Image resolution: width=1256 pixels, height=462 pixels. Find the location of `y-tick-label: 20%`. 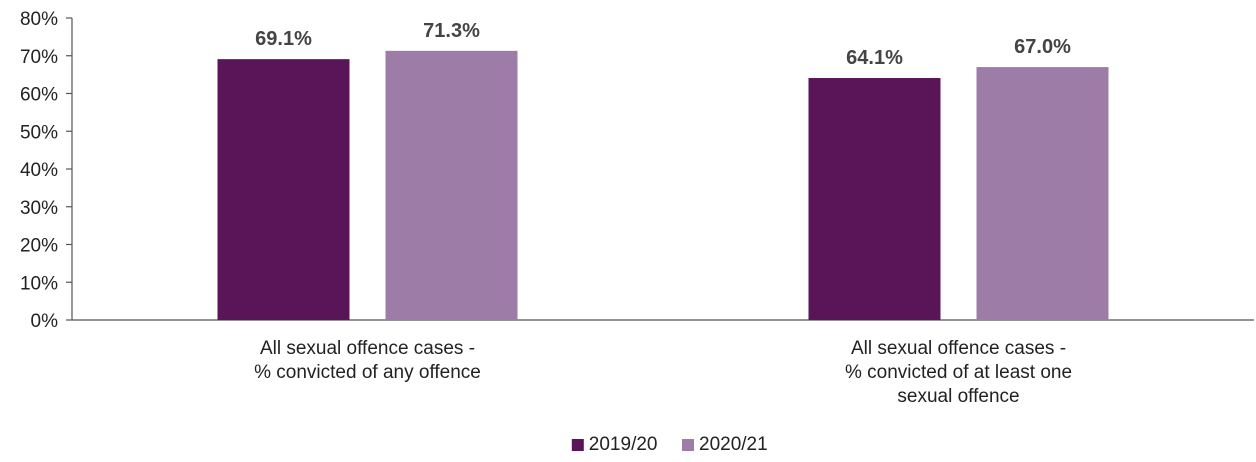

y-tick-label: 20% is located at coordinates (39, 246).